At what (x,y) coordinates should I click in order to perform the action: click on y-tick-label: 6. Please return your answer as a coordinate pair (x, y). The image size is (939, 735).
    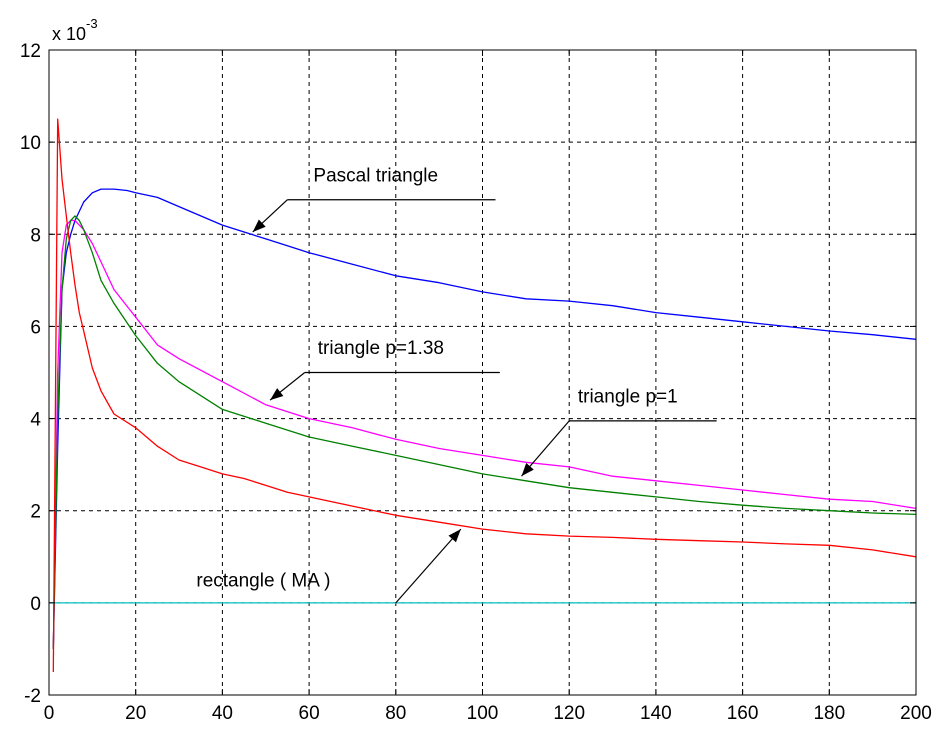
    Looking at the image, I should click on (35, 327).